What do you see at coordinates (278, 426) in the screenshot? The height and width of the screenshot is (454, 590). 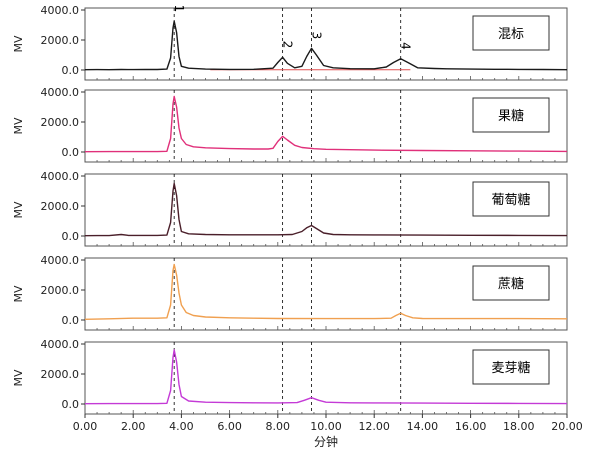 I see `x-tick-label: 8.00` at bounding box center [278, 426].